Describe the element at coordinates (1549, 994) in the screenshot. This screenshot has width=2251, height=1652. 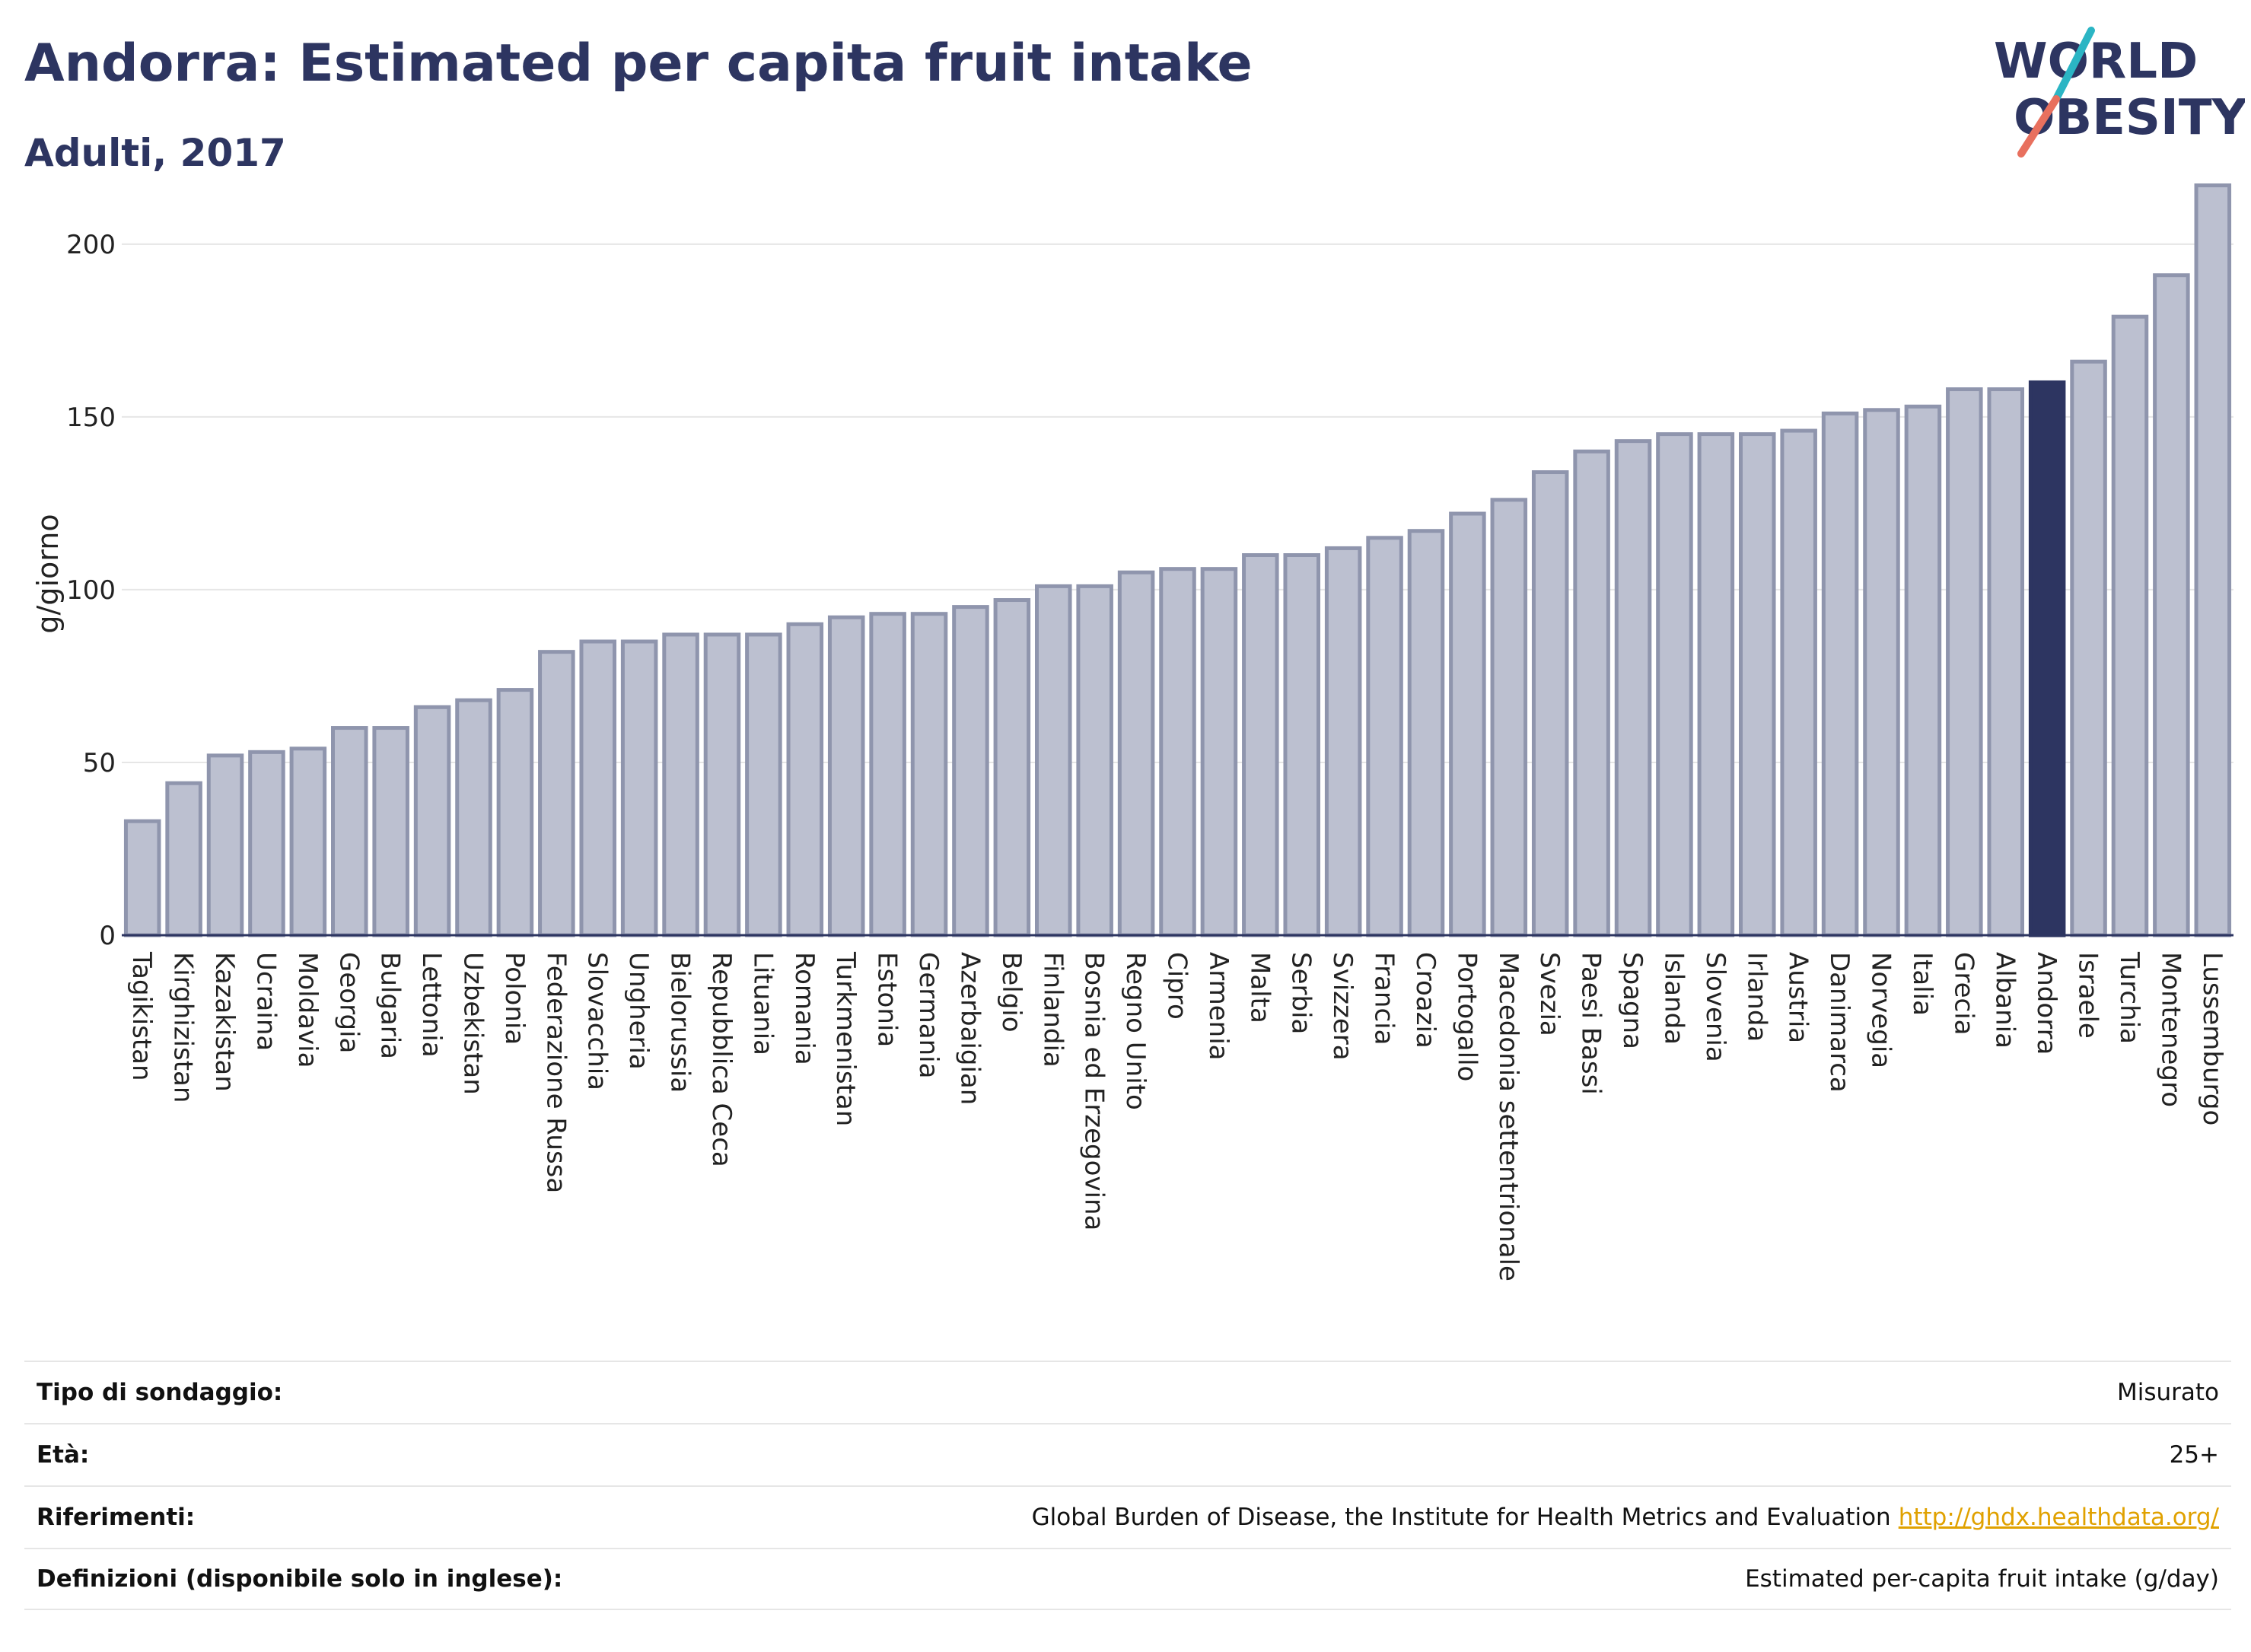
I see `x-tick-label: Svezia` at that location.